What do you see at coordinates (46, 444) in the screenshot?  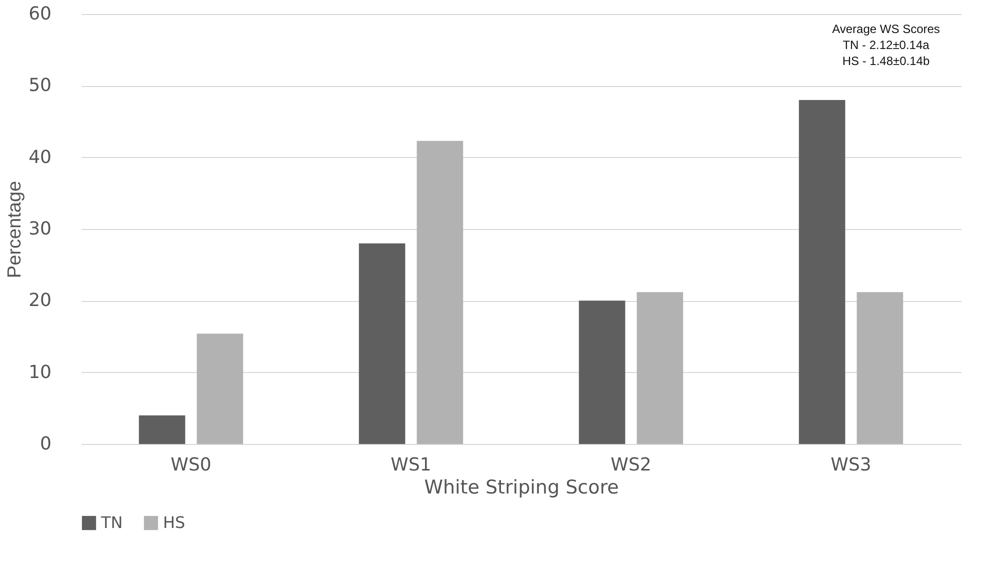 I see `y-tick-label: 0` at bounding box center [46, 444].